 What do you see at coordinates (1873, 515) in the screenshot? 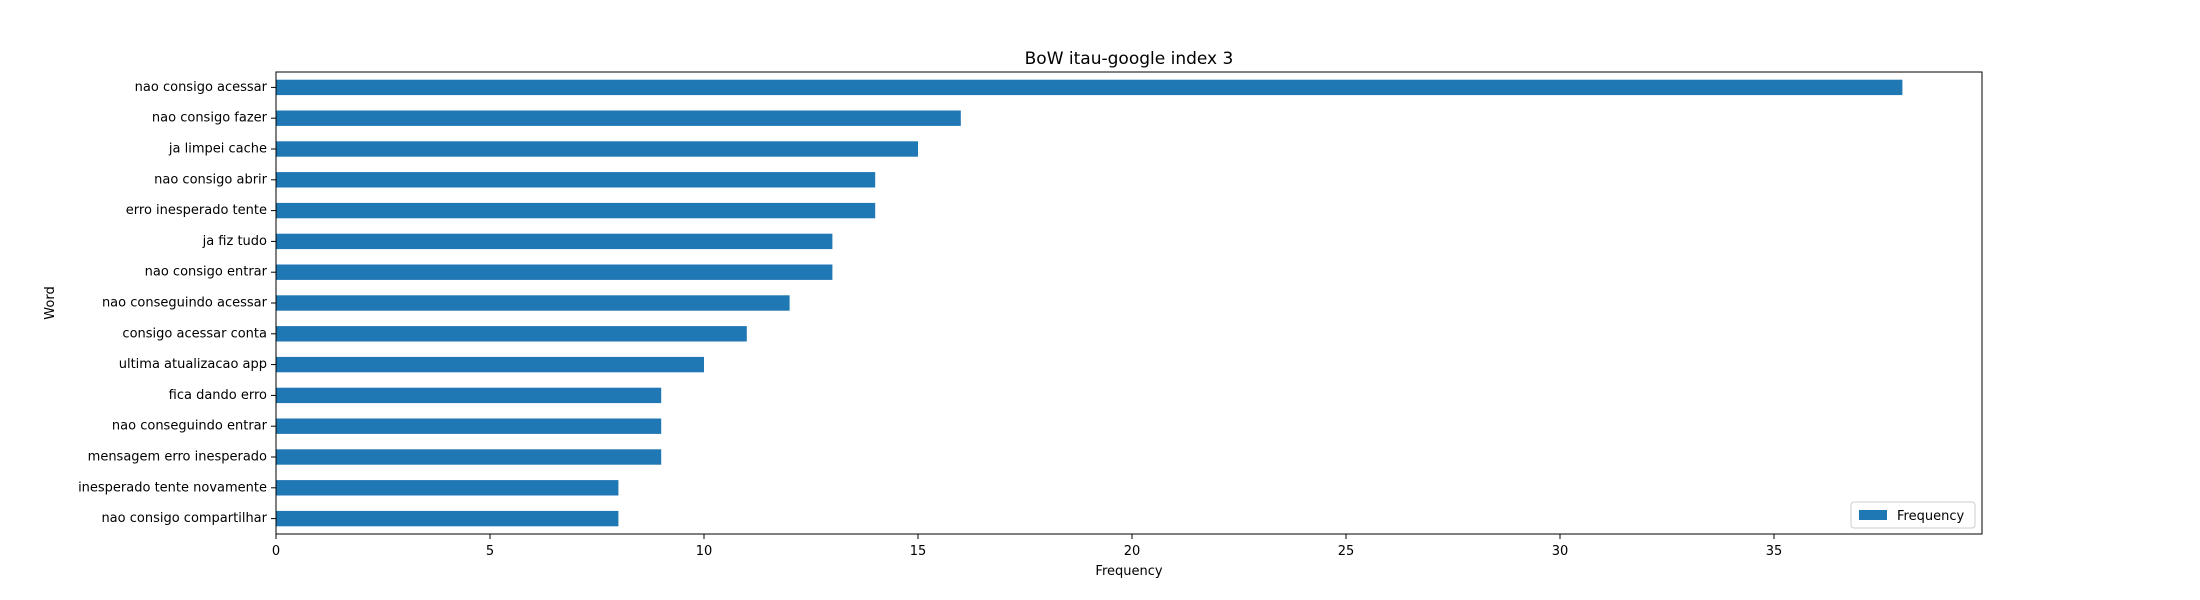
I see `legend-swatch` at bounding box center [1873, 515].